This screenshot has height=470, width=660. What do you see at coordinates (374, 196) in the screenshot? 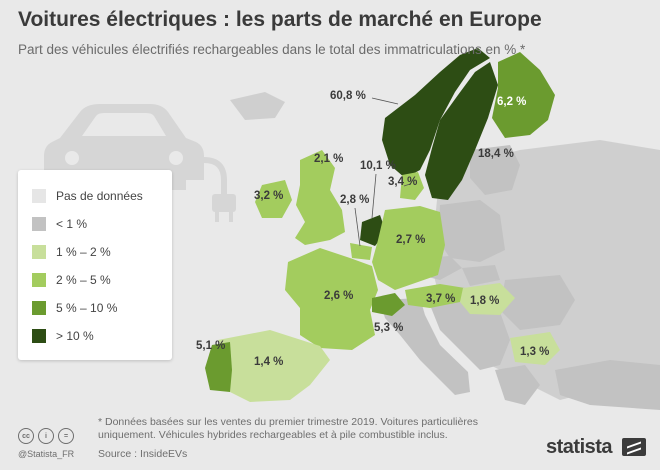
I see `leader-line-netherlands` at bounding box center [374, 196].